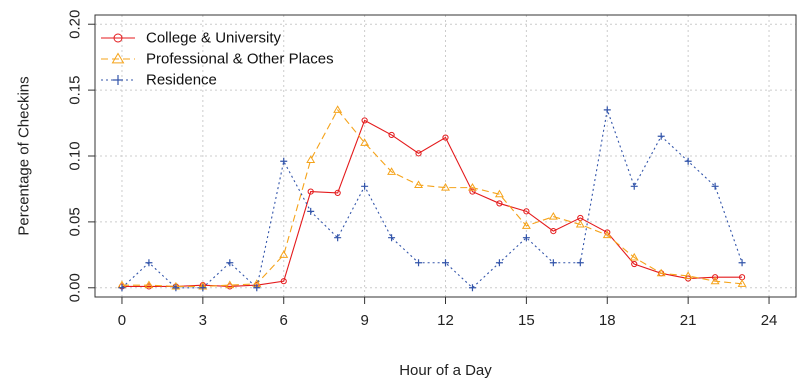 The height and width of the screenshot is (383, 798). I want to click on x-tick-label: 21, so click(688, 320).